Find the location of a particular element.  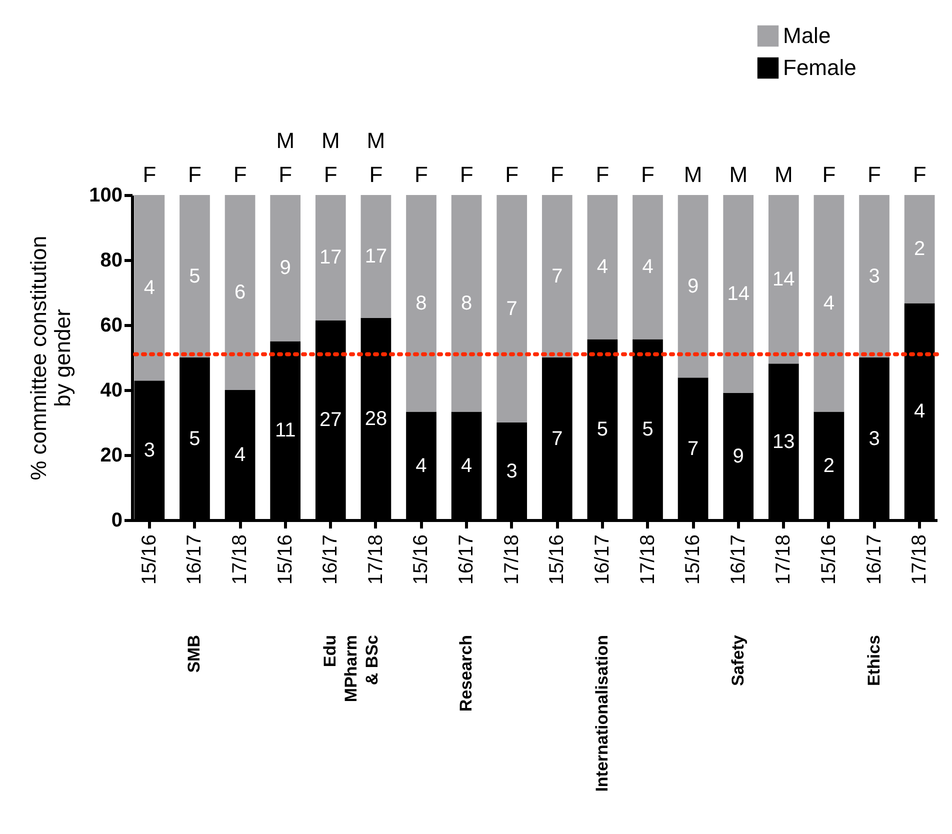

annotation: 28 is located at coordinates (376, 419).